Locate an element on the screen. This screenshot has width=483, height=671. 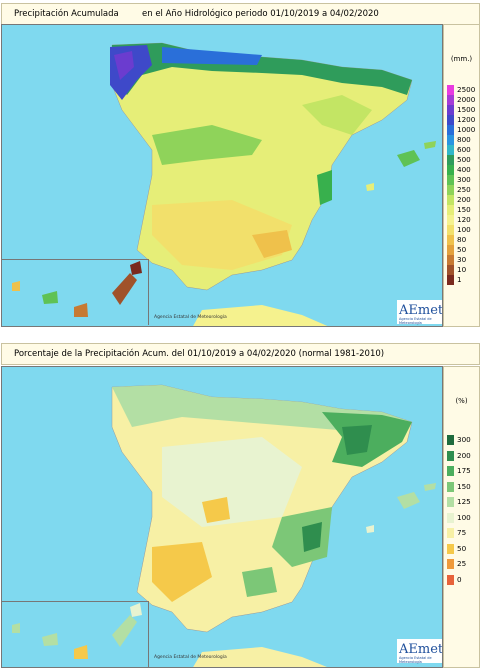
percentage-legend-label: 0 is located at coordinates (459, 579).